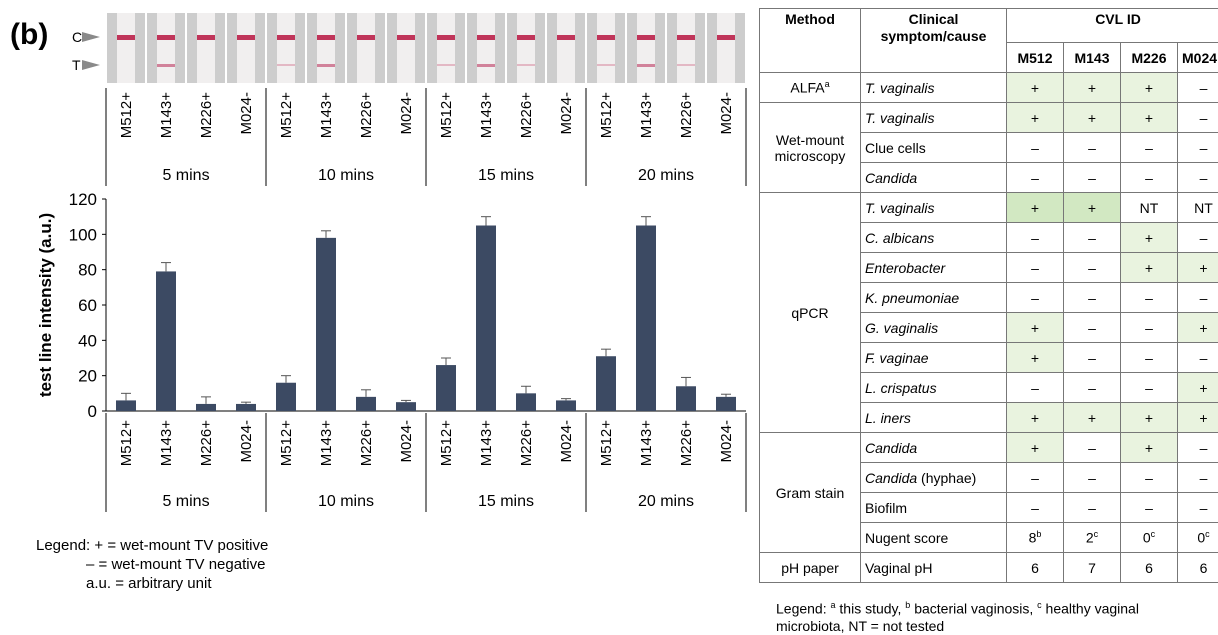 Image resolution: width=1218 pixels, height=635 pixels. Describe the element at coordinates (152, 564) in the screenshot. I see `chart-legend-line-2: – = wet-mount TV negative` at that location.